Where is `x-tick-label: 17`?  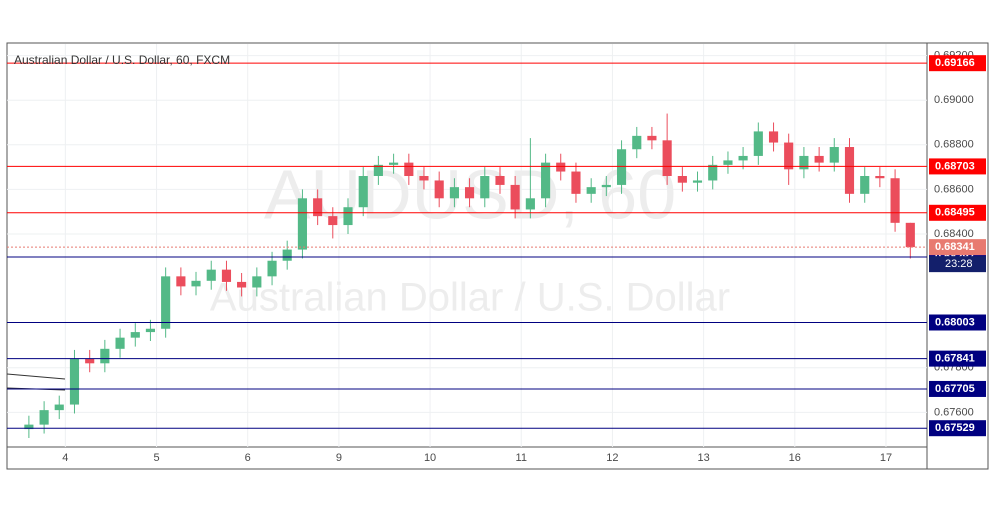 x-tick-label: 17 is located at coordinates (886, 458).